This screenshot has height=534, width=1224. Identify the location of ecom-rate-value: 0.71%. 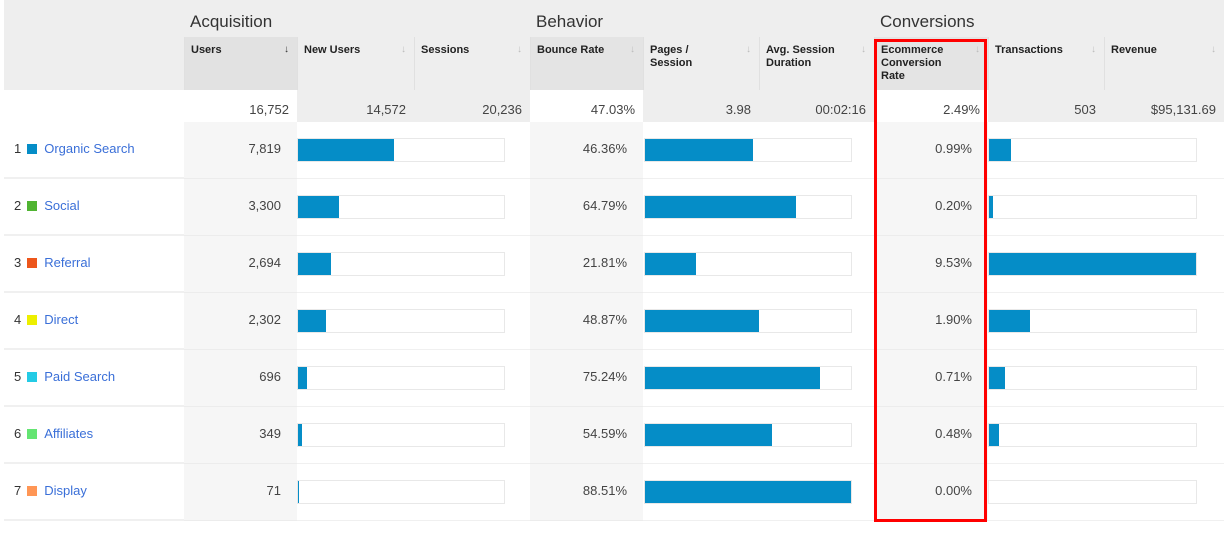
(931, 378).